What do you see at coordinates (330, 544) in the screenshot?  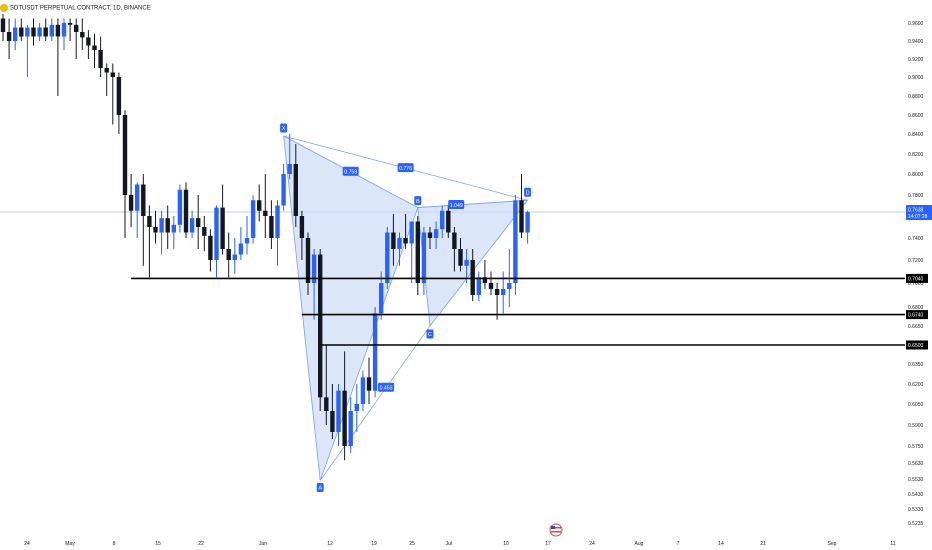 I see `time-axis-label: 12` at bounding box center [330, 544].